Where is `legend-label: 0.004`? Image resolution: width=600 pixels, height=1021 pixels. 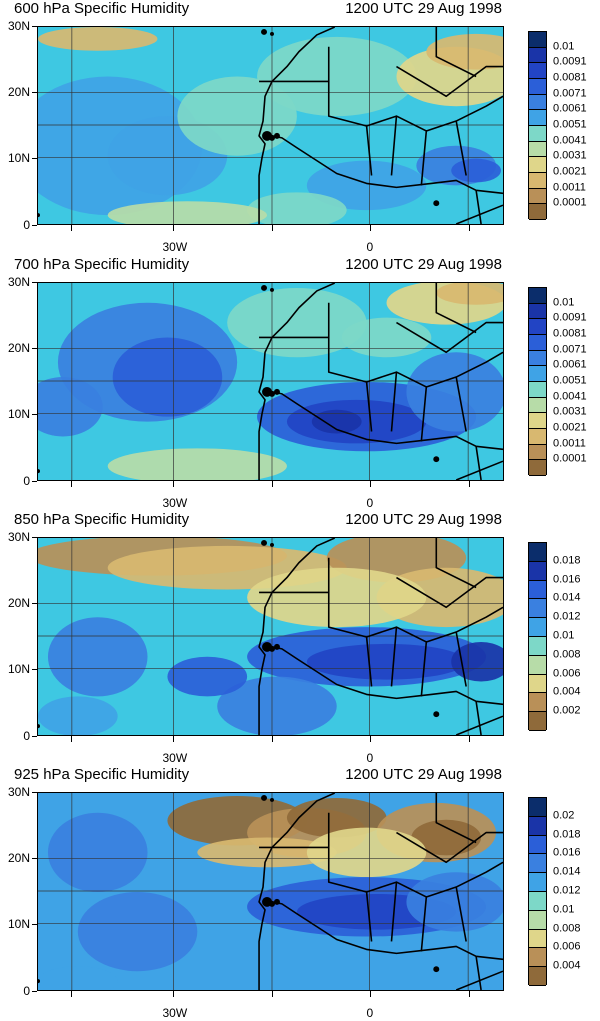
legend-label: 0.004 is located at coordinates (567, 691).